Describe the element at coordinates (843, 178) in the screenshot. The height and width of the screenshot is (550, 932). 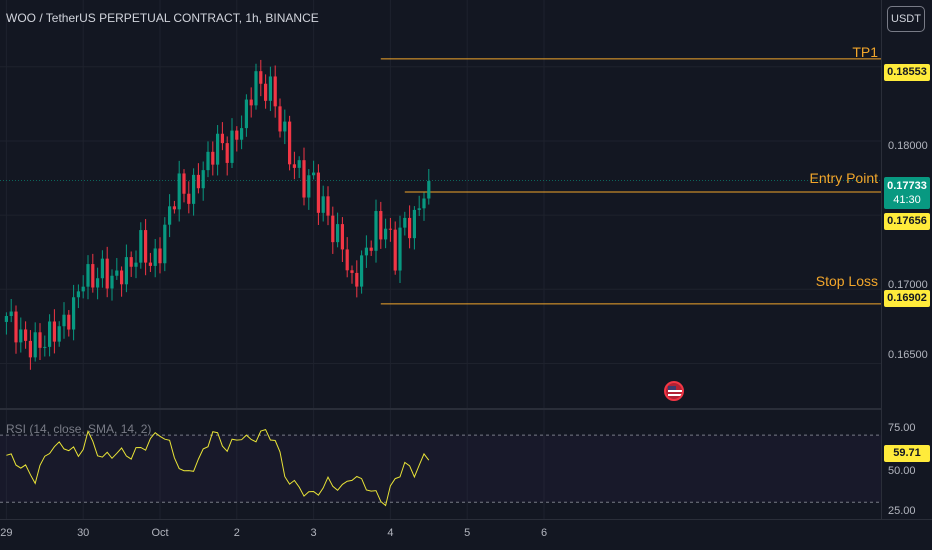
I see `entry-point-annotation: Entry Point` at that location.